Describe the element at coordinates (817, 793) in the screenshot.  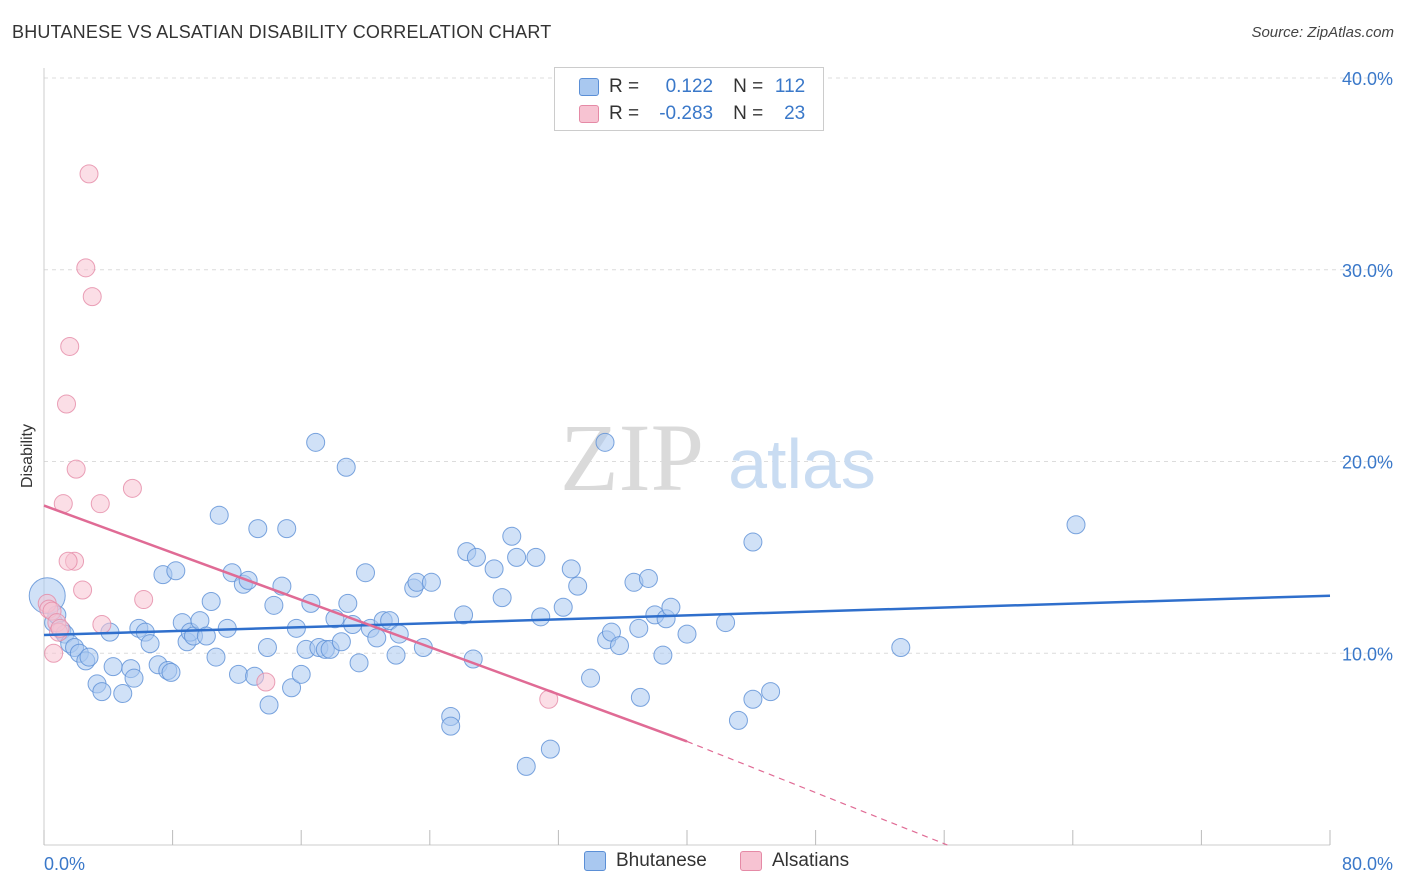
I see `trend-line-extension` at that location.